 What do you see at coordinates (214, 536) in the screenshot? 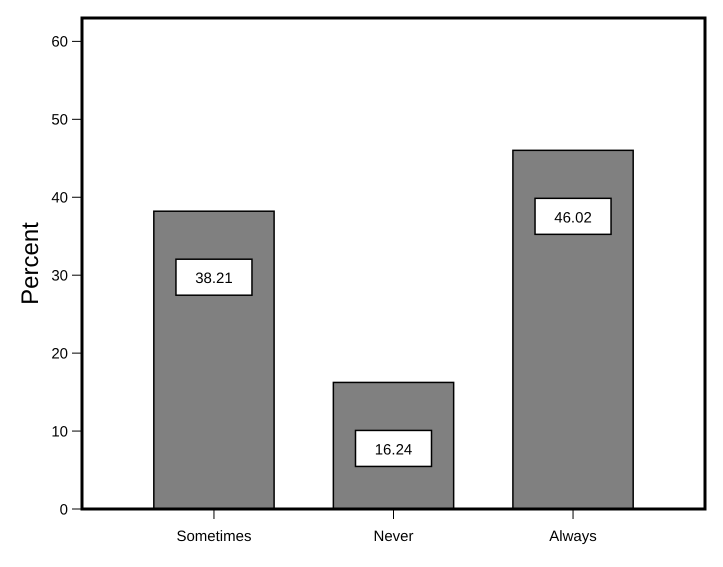
I see `x-tick-label: Sometimes` at bounding box center [214, 536].